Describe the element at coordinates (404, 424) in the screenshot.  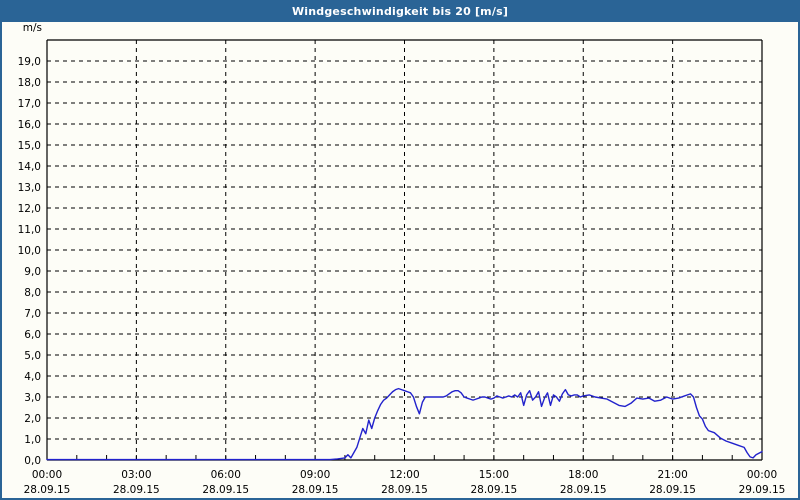
I see `wind-speed-series-line` at that location.